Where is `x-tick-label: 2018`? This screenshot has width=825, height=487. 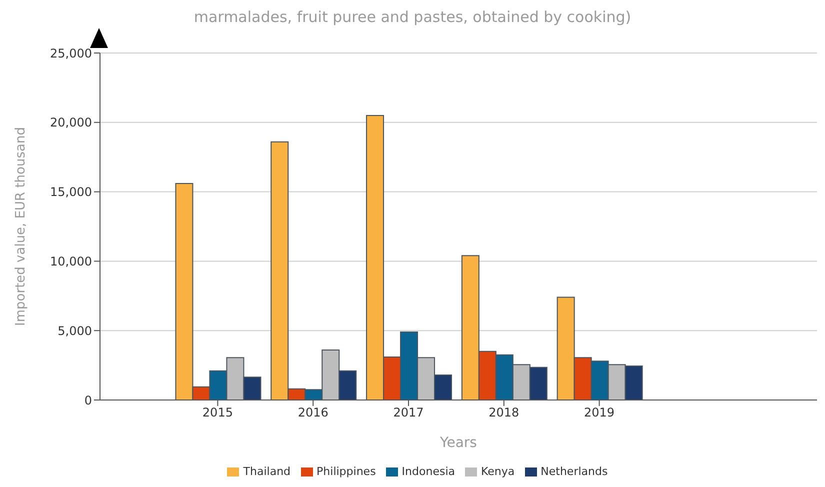
x-tick-label: 2018 is located at coordinates (504, 413).